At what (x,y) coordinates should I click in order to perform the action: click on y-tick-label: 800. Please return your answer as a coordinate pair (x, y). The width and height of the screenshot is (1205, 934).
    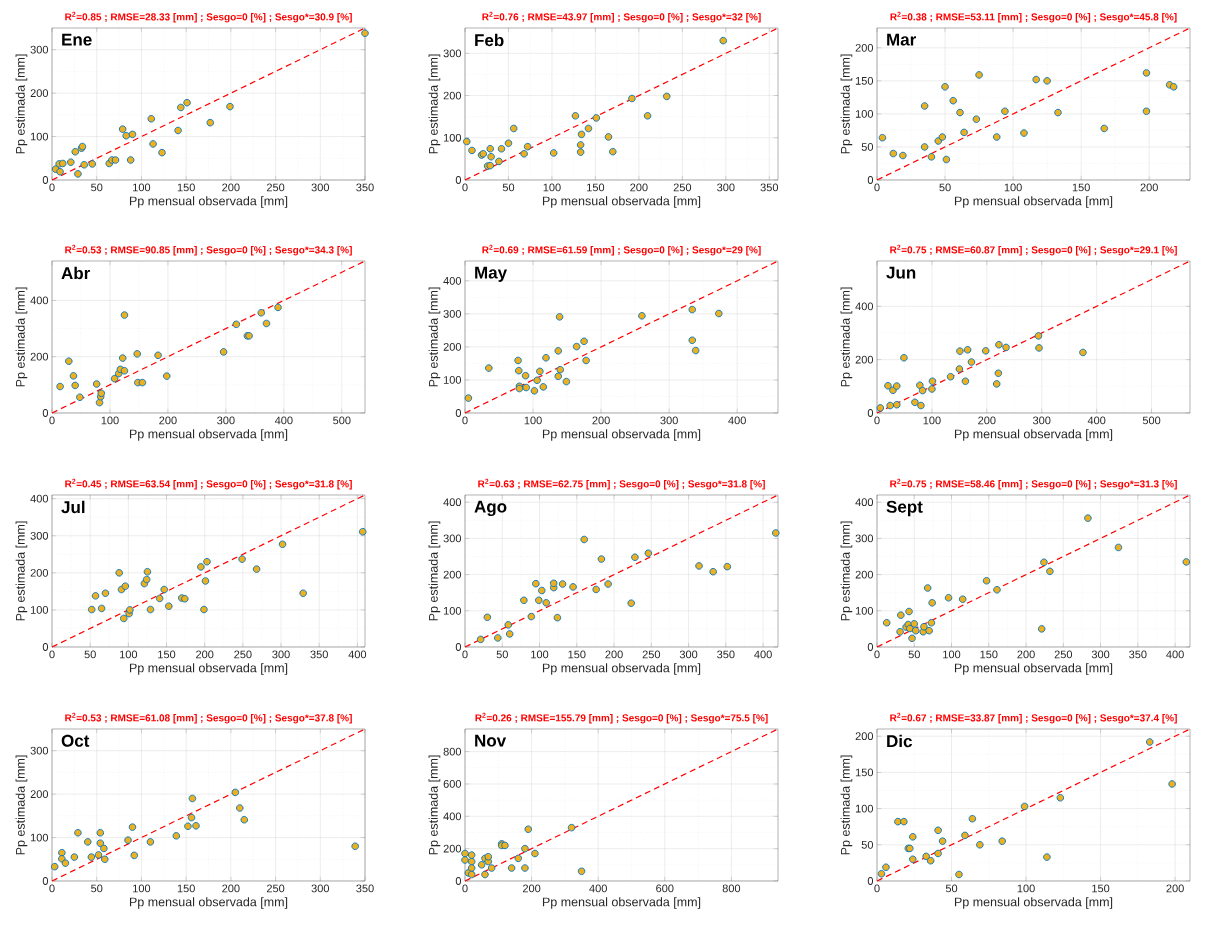
    Looking at the image, I should click on (452, 751).